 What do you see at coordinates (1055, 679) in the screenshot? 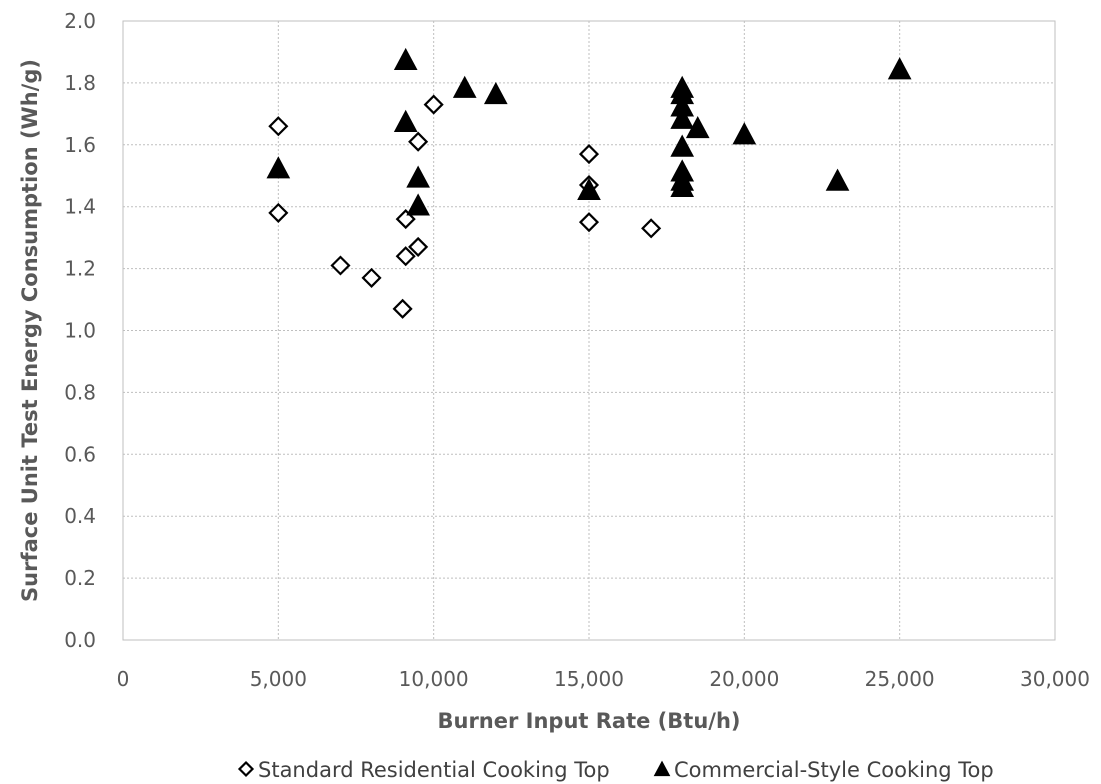
I see `x-tick-label: 30,000` at bounding box center [1055, 679].